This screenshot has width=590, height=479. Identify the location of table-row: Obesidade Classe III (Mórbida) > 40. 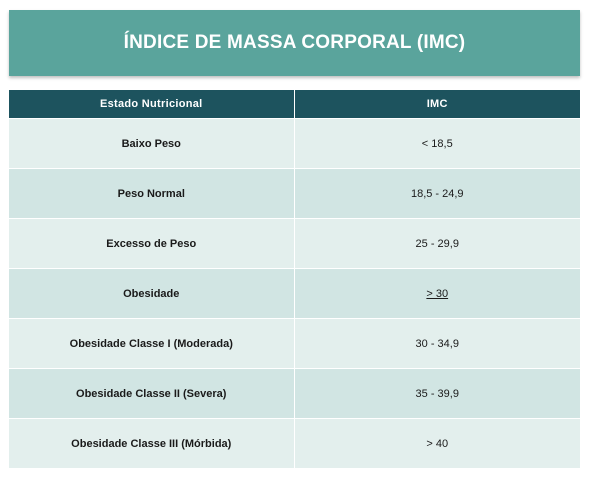
(294, 443).